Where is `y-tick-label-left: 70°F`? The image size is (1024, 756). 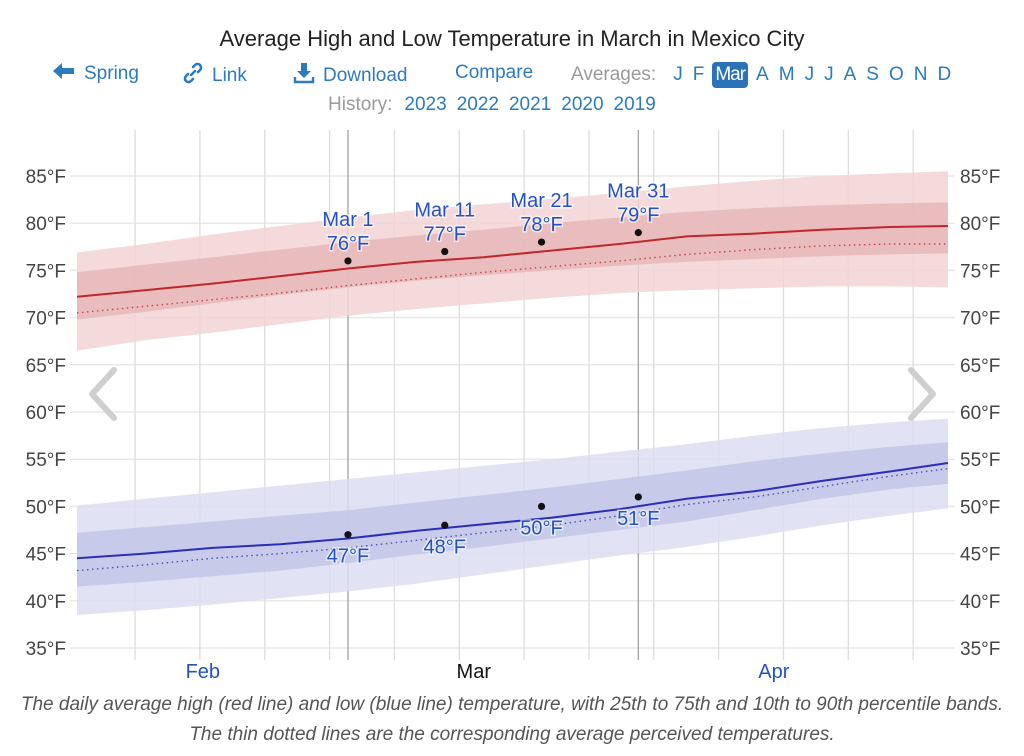 y-tick-label-left: 70°F is located at coordinates (46, 319).